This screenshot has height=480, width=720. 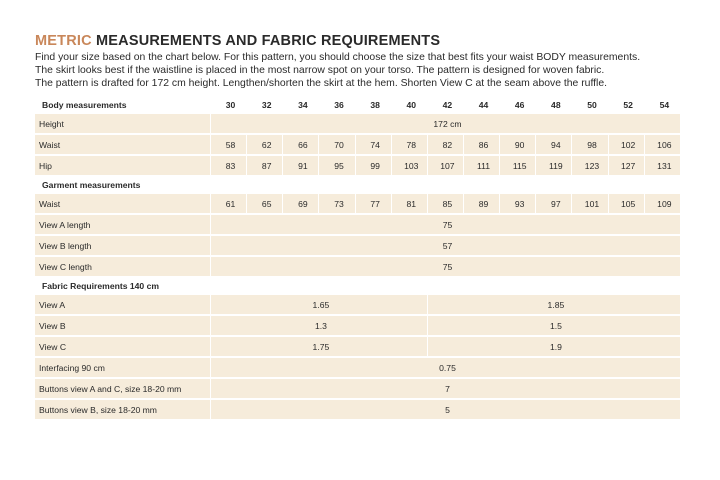 What do you see at coordinates (662, 104) in the screenshot?
I see `size-header: 54` at bounding box center [662, 104].